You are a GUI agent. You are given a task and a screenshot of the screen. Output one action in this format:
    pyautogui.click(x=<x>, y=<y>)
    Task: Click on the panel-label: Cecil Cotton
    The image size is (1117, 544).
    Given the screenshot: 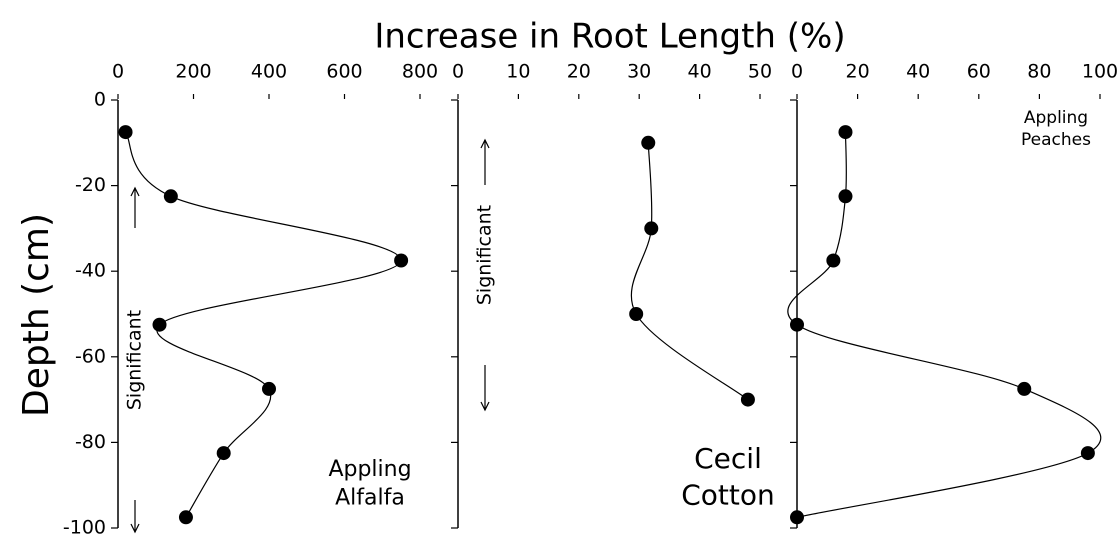 What is the action you would take?
    pyautogui.click(x=728, y=476)
    